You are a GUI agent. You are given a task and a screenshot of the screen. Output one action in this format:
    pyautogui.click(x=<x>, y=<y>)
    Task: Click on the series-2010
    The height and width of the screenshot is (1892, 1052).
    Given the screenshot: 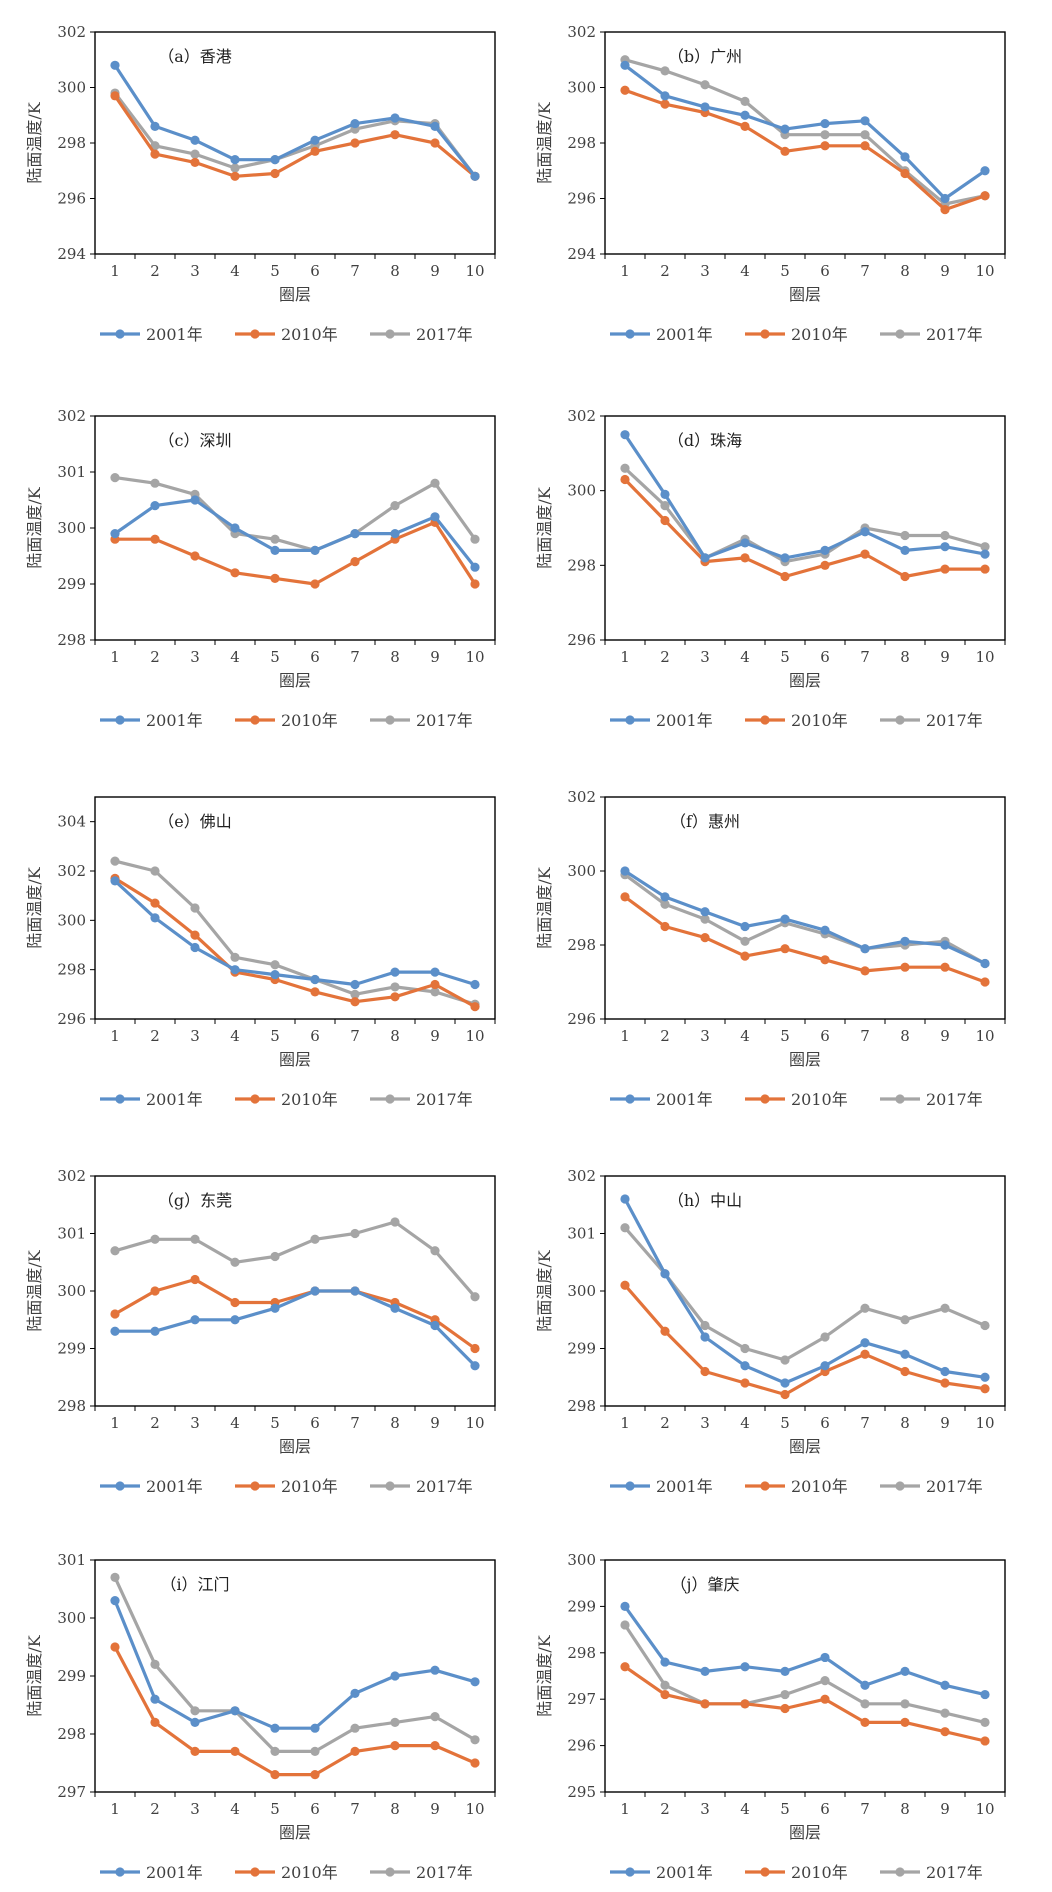 What is the action you would take?
    pyautogui.click(x=805, y=939)
    